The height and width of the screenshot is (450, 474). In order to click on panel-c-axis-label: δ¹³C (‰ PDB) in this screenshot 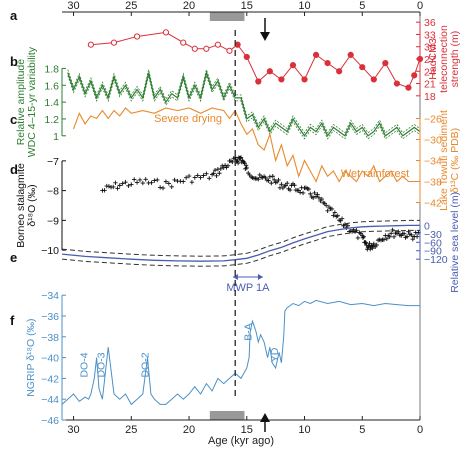, I will do `click(455, 160)`.